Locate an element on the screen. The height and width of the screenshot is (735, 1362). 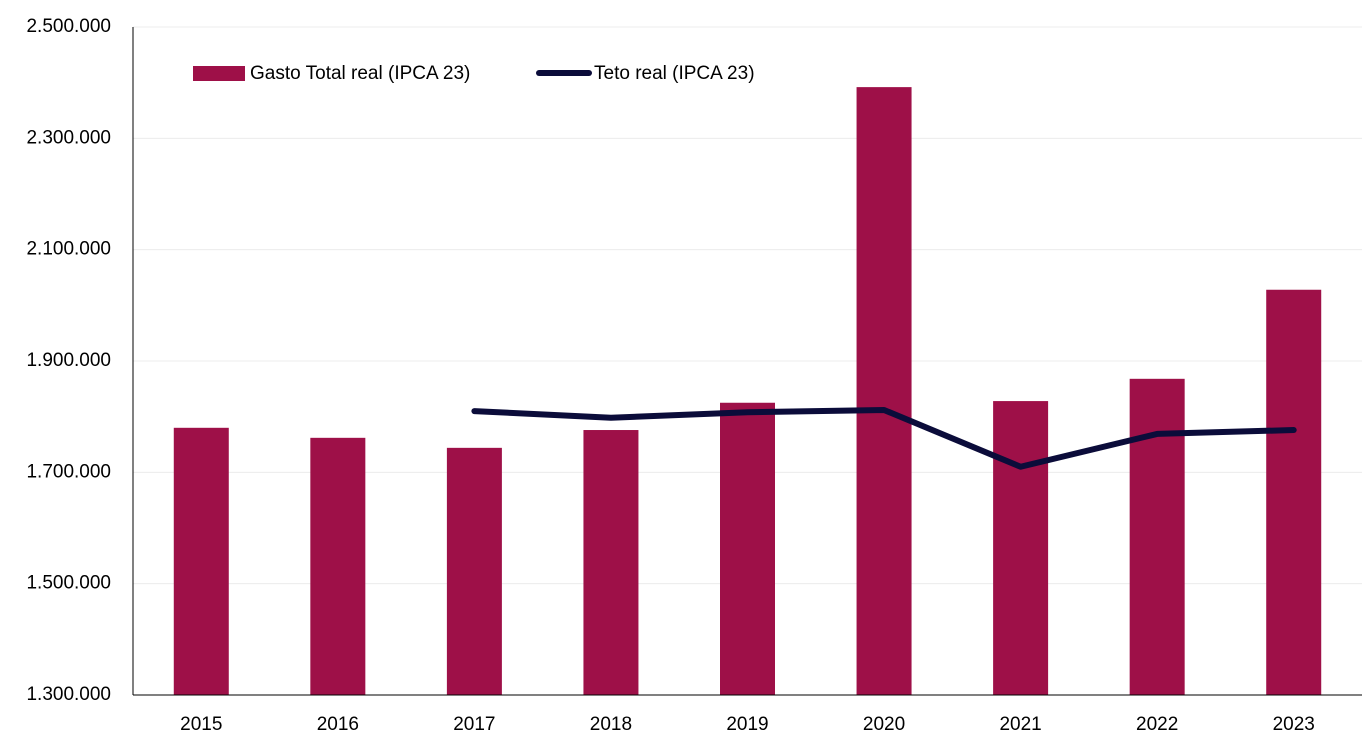
x-tick-label: 2015 is located at coordinates (201, 724).